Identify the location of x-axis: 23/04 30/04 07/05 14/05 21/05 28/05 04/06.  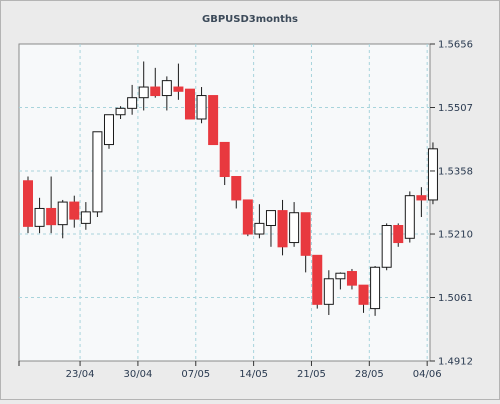
(230, 370).